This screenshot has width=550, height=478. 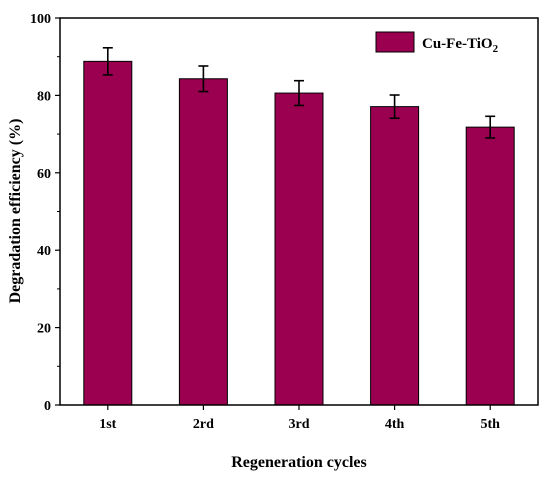 I want to click on x-axis: 1st 2rd 3rd 4th 5th, so click(x=299, y=418).